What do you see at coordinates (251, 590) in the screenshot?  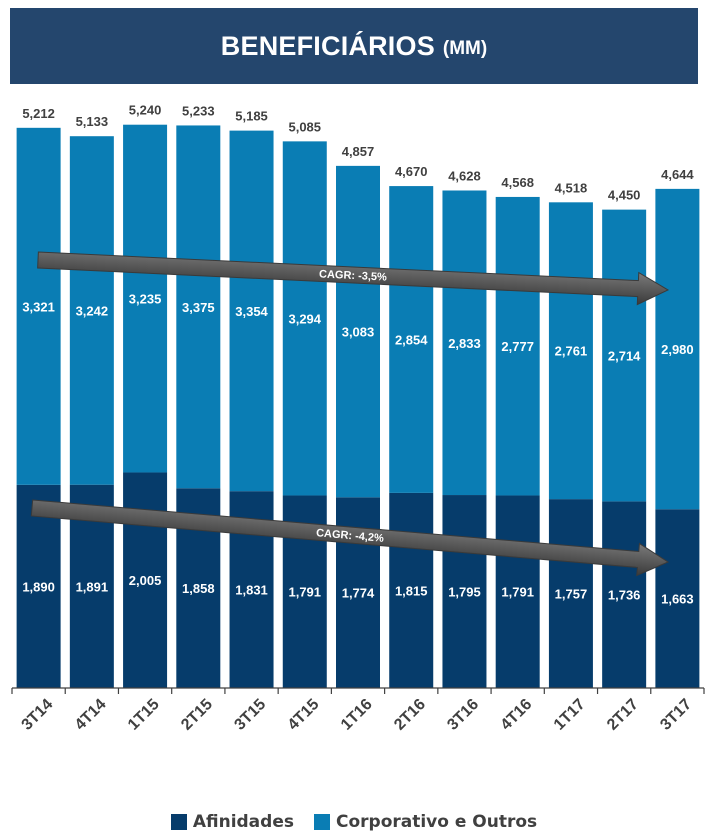 I see `value-label-afinidades: 1,831` at bounding box center [251, 590].